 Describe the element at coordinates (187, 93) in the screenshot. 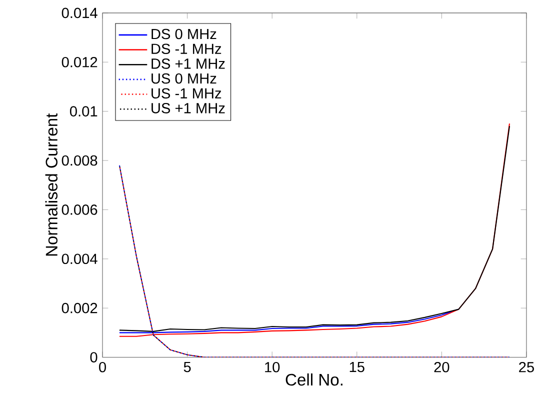

I see `legend-label: US -1 MHz` at that location.